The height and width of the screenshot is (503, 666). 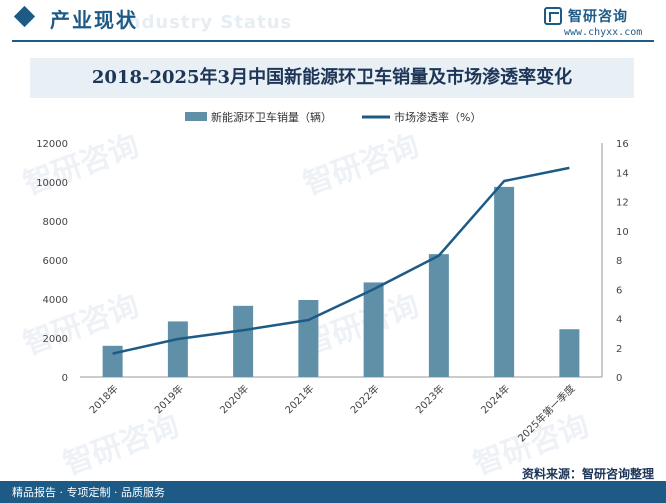 I want to click on legend-label-line: 市场渗透率（%）, so click(x=437, y=117).